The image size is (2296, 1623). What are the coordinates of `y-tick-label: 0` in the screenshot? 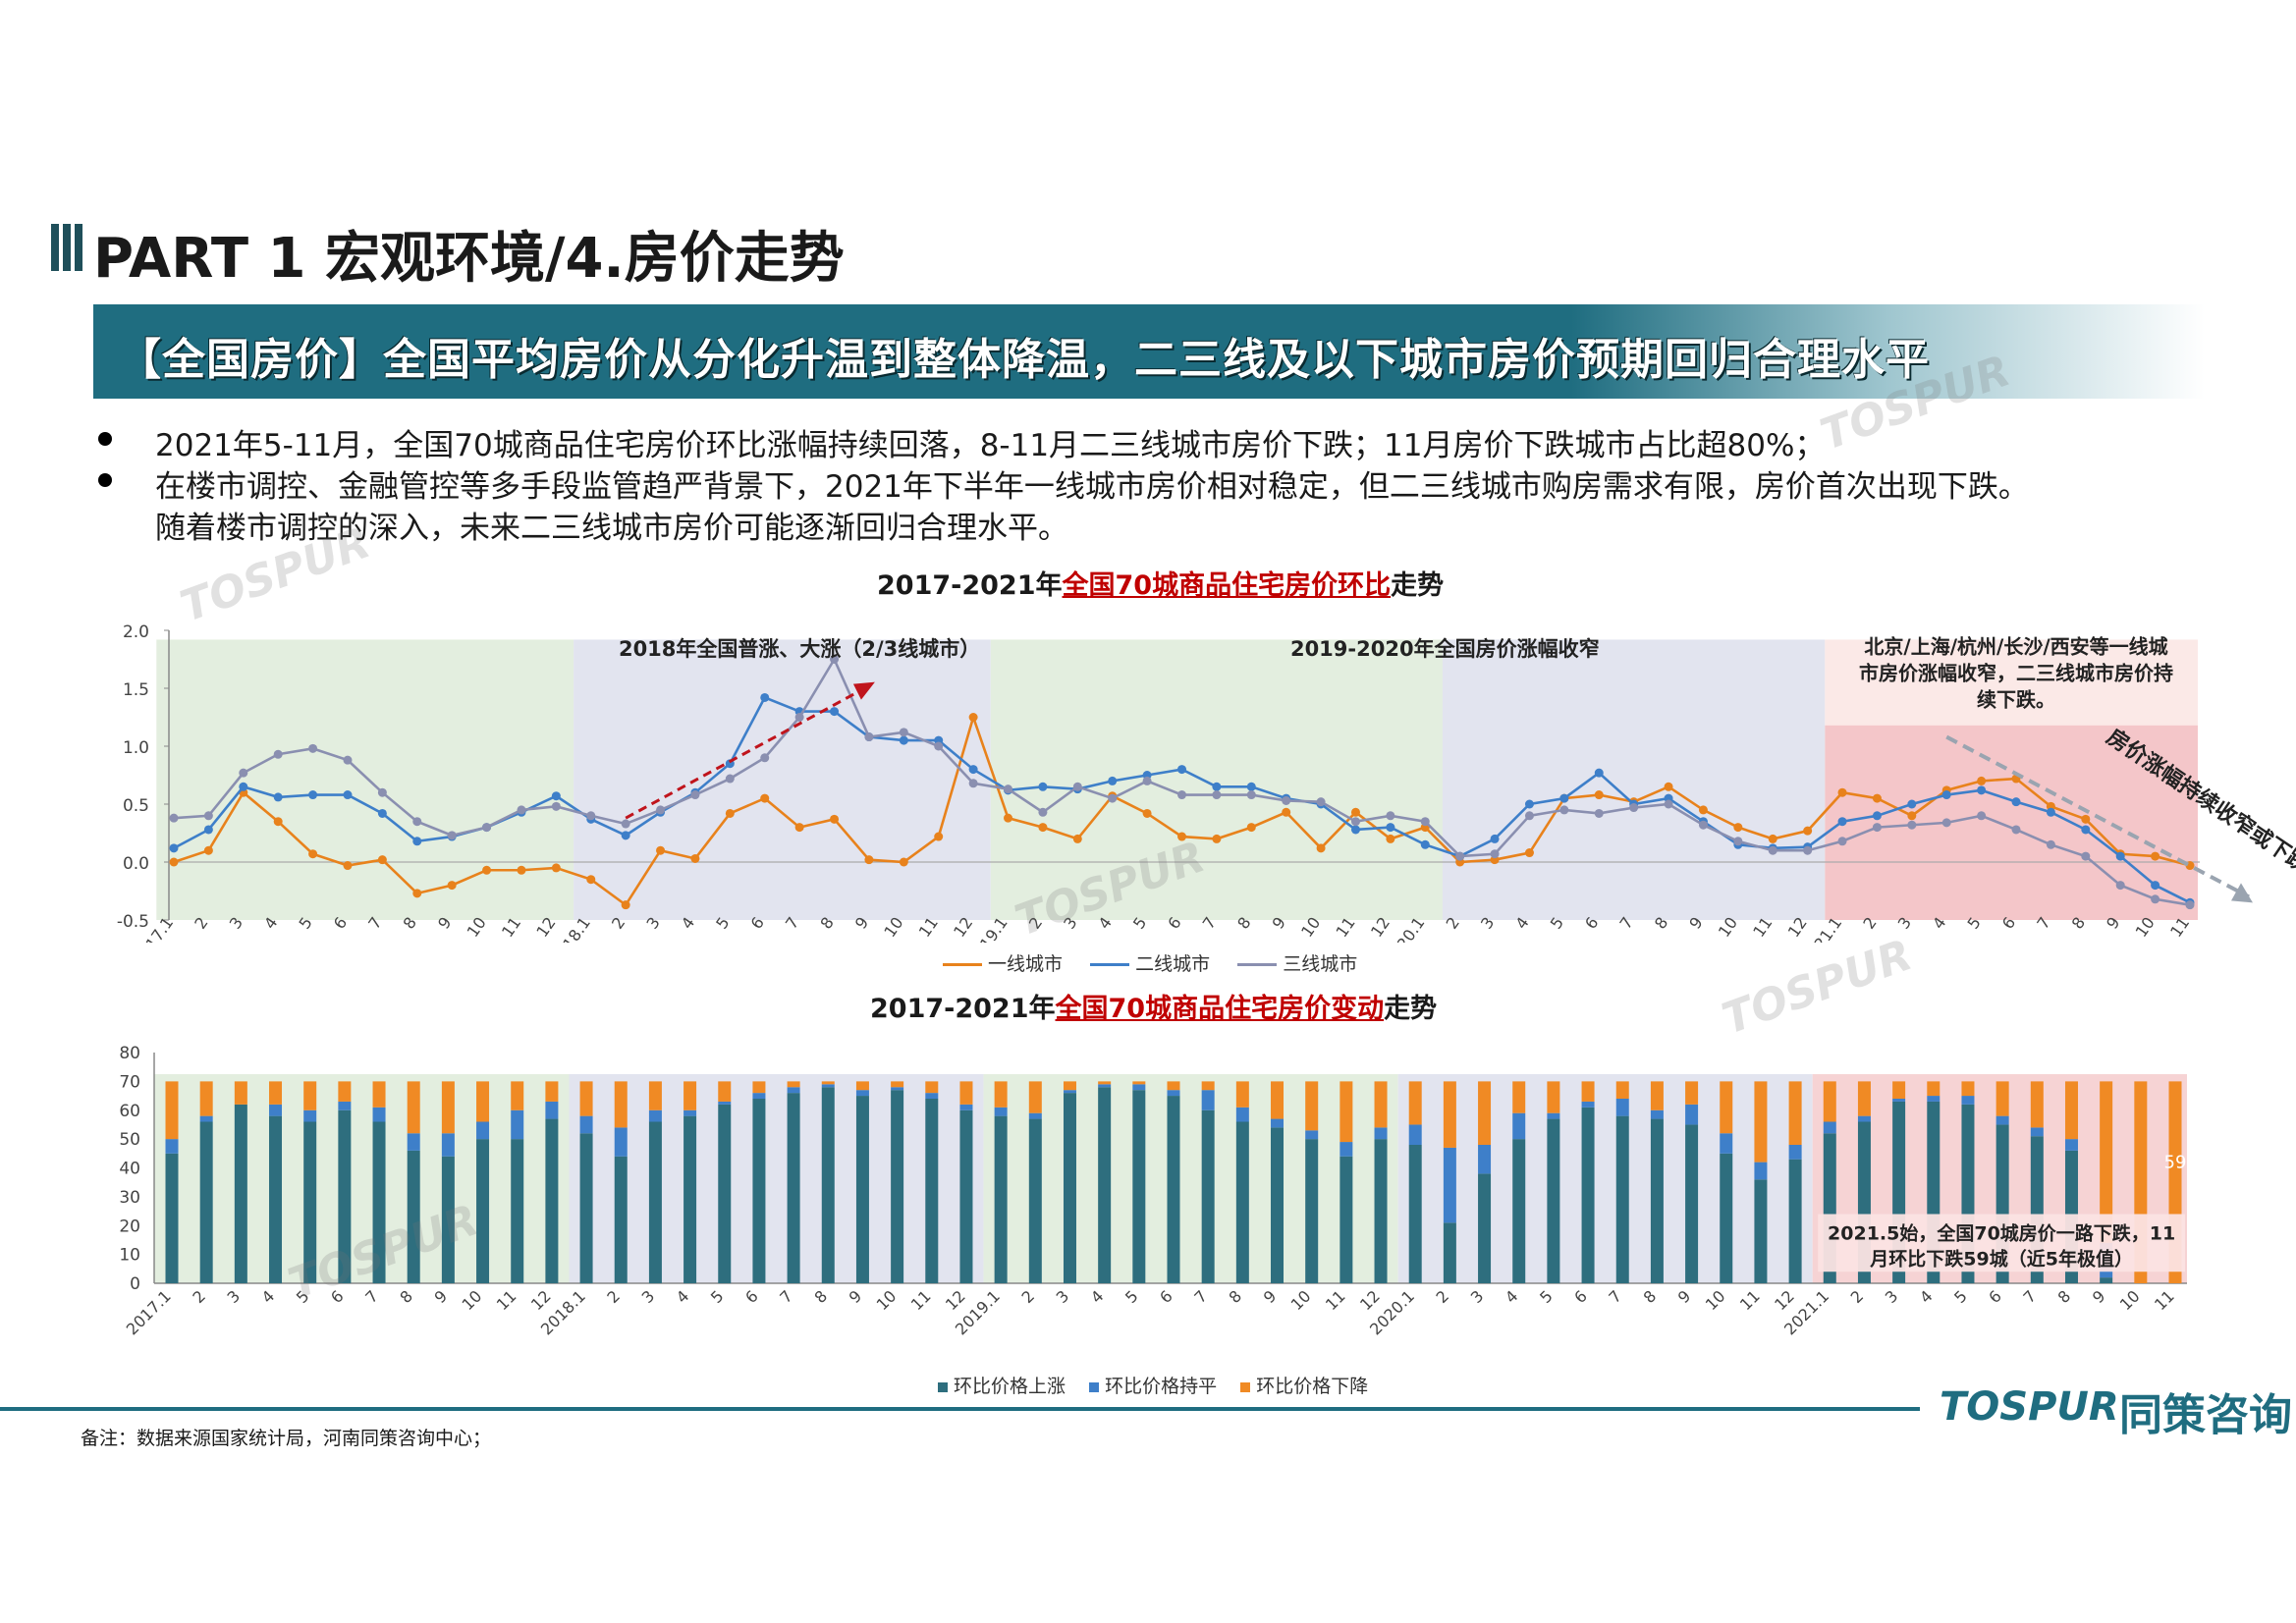 It's located at (135, 1284).